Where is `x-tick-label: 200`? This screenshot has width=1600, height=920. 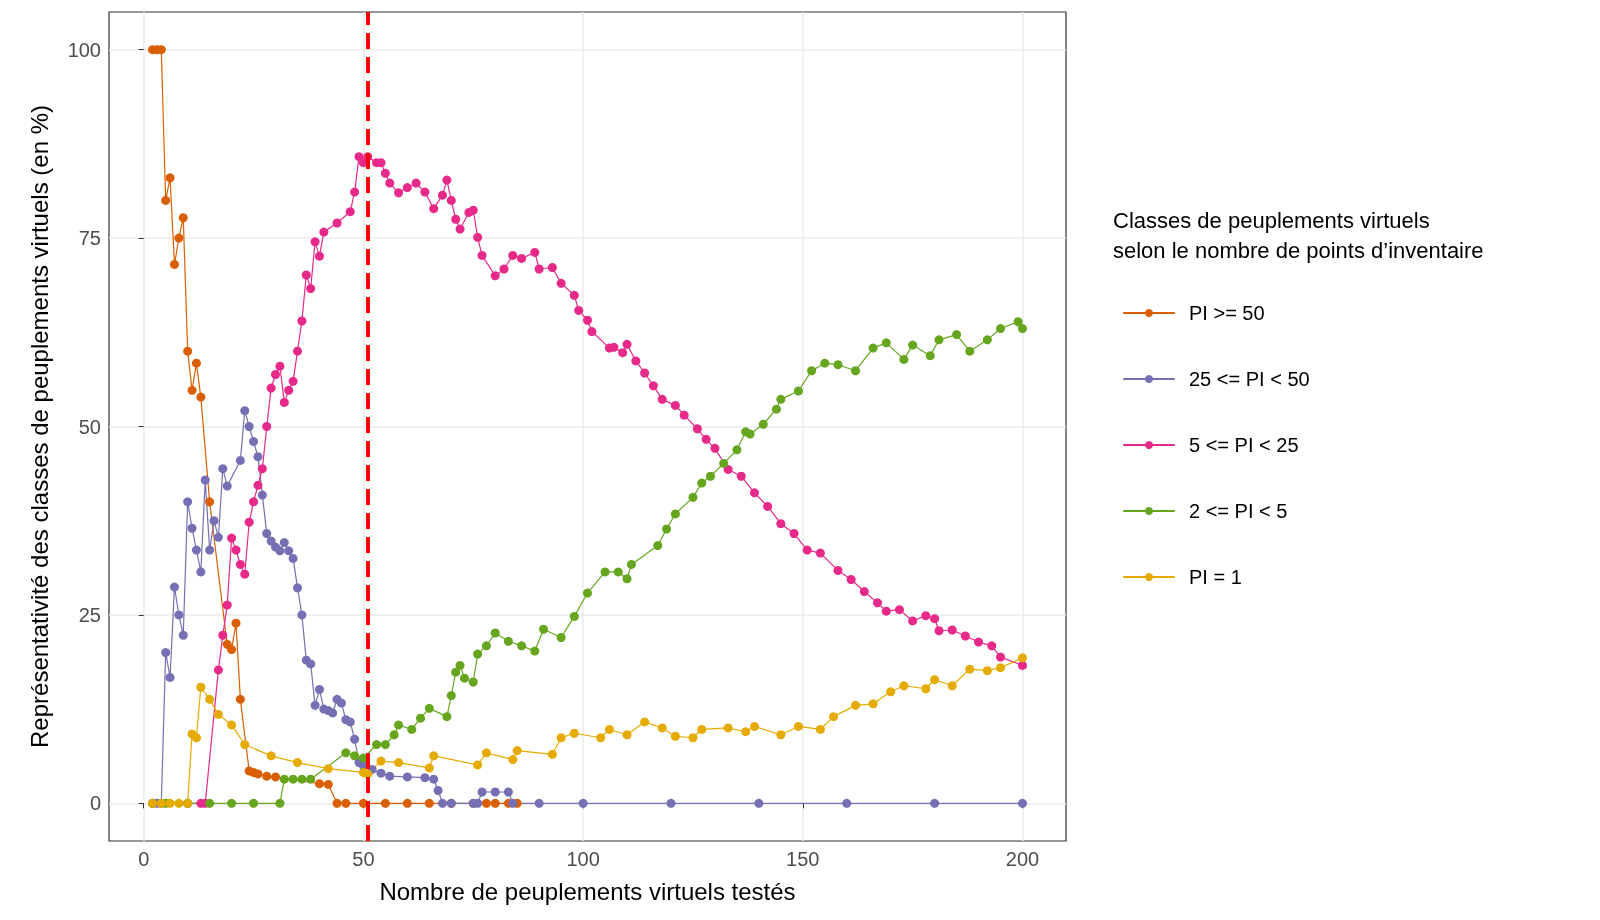 x-tick-label: 200 is located at coordinates (1022, 859).